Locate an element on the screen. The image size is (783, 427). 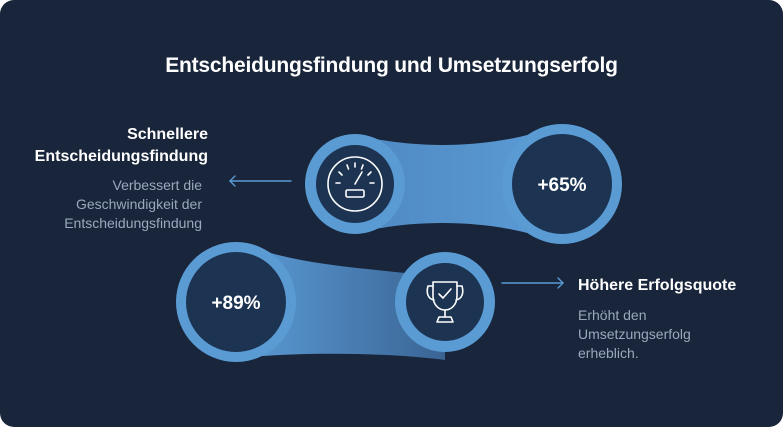
bottom-item-heading: Höhere Erfolgsquote is located at coordinates (657, 285).